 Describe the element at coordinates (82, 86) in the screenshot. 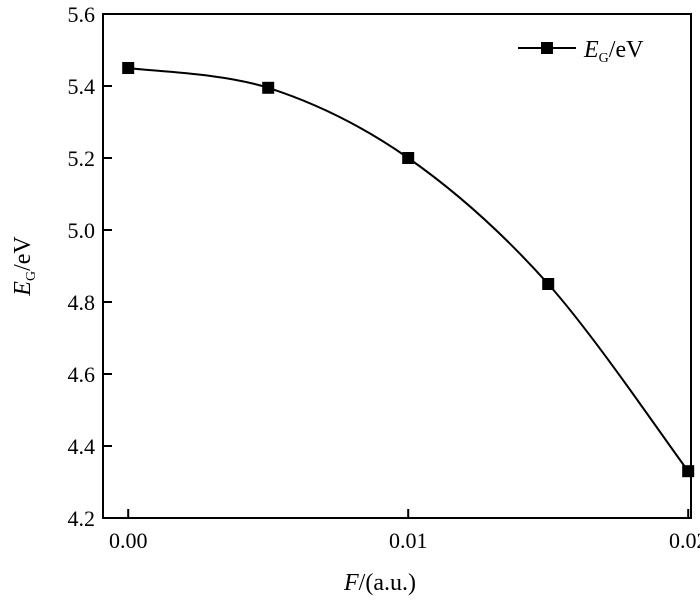

I see `y-tick-label: 5.4` at that location.